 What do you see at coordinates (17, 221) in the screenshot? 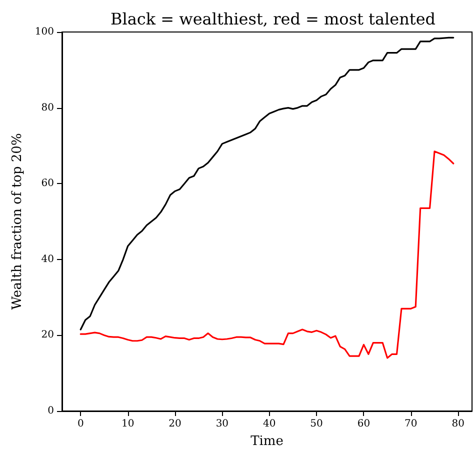
I see `y-axis-title: Wealth fraction of top 20%` at bounding box center [17, 221].